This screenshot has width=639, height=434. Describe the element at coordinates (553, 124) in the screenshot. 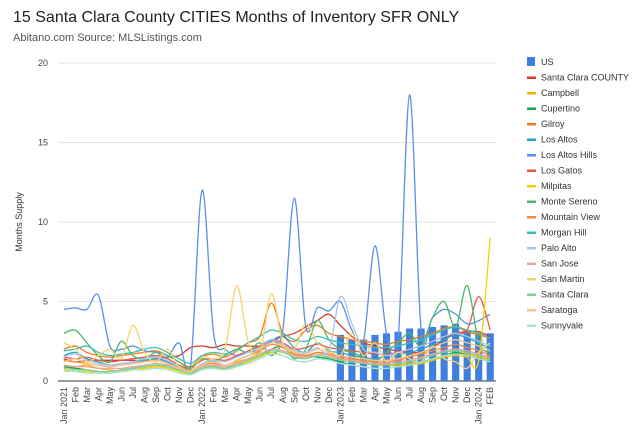

I see `legend-label: Gilroy` at that location.